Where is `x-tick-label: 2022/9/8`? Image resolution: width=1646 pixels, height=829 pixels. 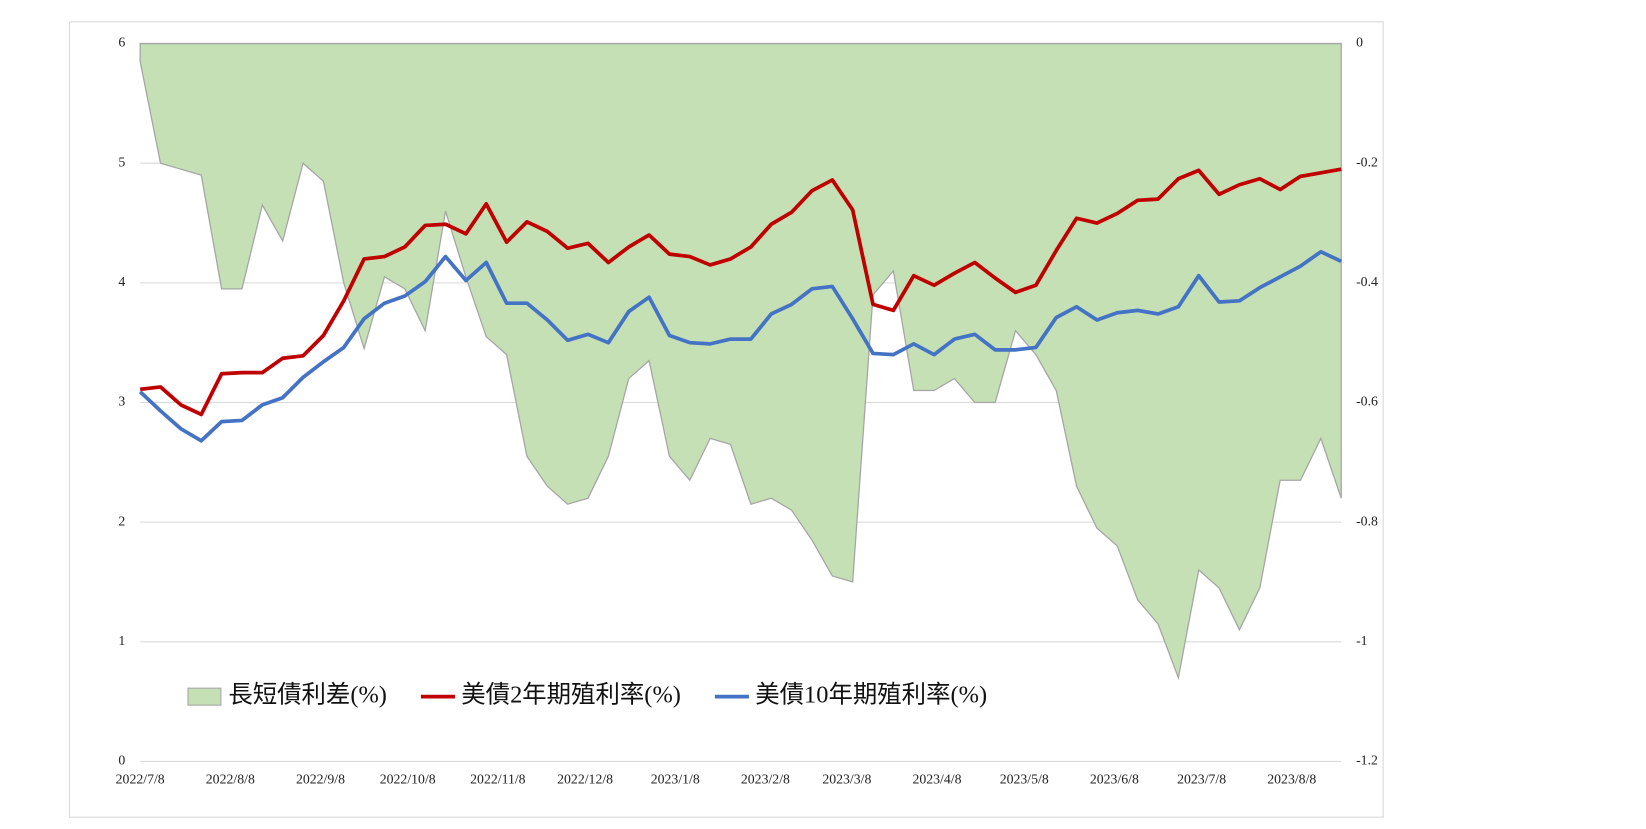
x-tick-label: 2022/9/8 is located at coordinates (320, 779).